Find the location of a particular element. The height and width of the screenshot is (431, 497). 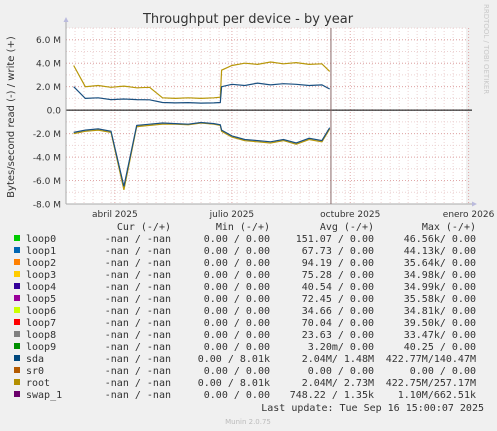

legend-min-loop6: 0.00 / 0.00 is located at coordinates (237, 311).